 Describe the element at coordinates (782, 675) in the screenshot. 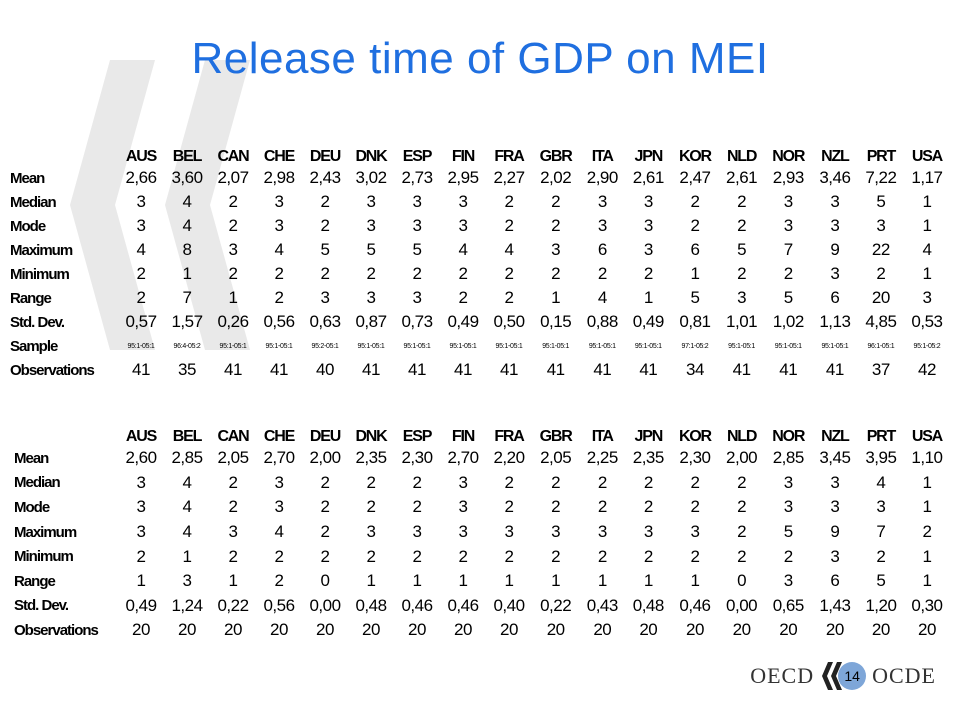

I see `oecd-text: OECD` at that location.